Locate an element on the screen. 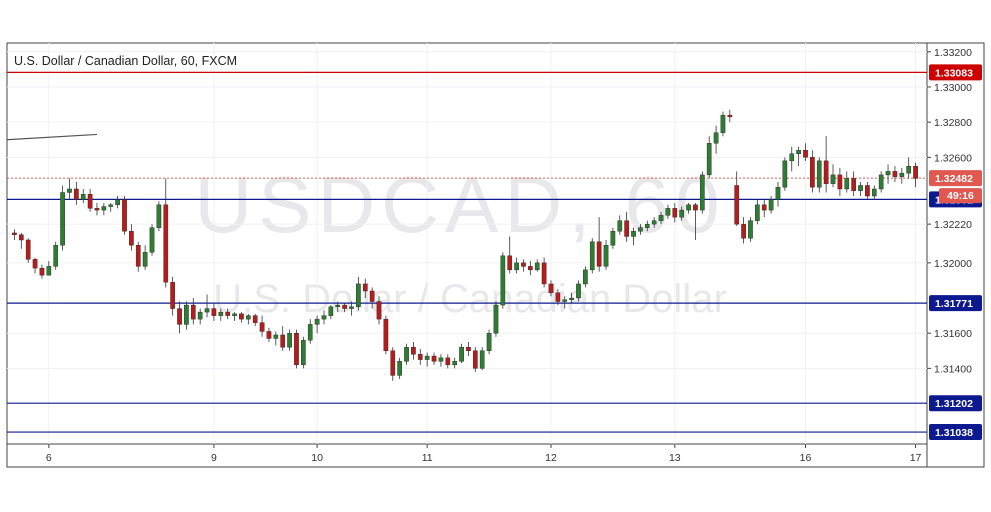 The height and width of the screenshot is (512, 991). countdown-label: 49:16 is located at coordinates (960, 196).